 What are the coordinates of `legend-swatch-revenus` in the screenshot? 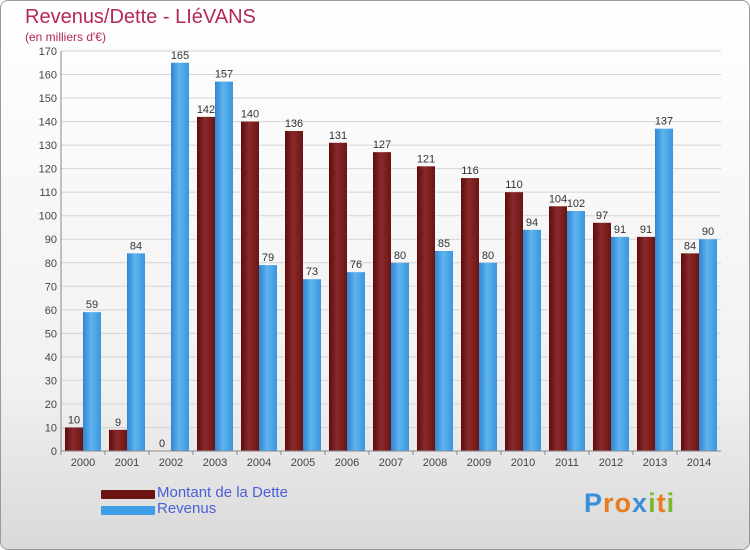 It's located at (128, 510).